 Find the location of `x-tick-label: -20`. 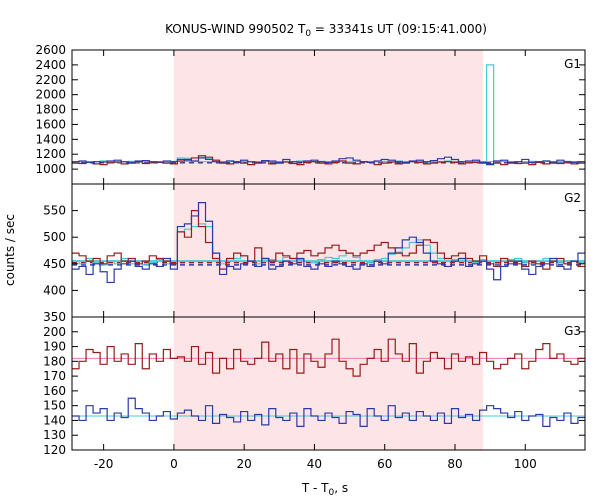

x-tick-label: -20 is located at coordinates (104, 464).